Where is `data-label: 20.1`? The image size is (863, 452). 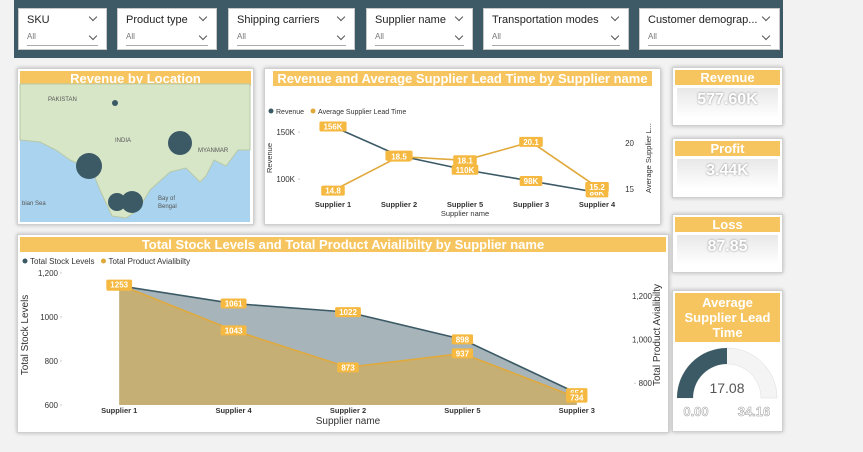 data-label: 20.1 is located at coordinates (531, 142).